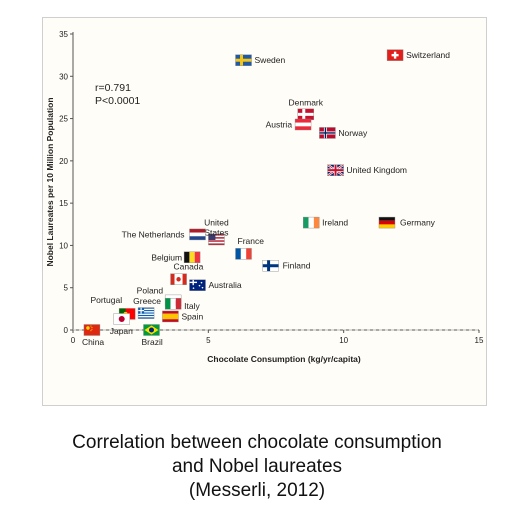 The image size is (514, 529). What do you see at coordinates (216, 228) in the screenshot?
I see `data-label-usa: United States` at bounding box center [216, 228].